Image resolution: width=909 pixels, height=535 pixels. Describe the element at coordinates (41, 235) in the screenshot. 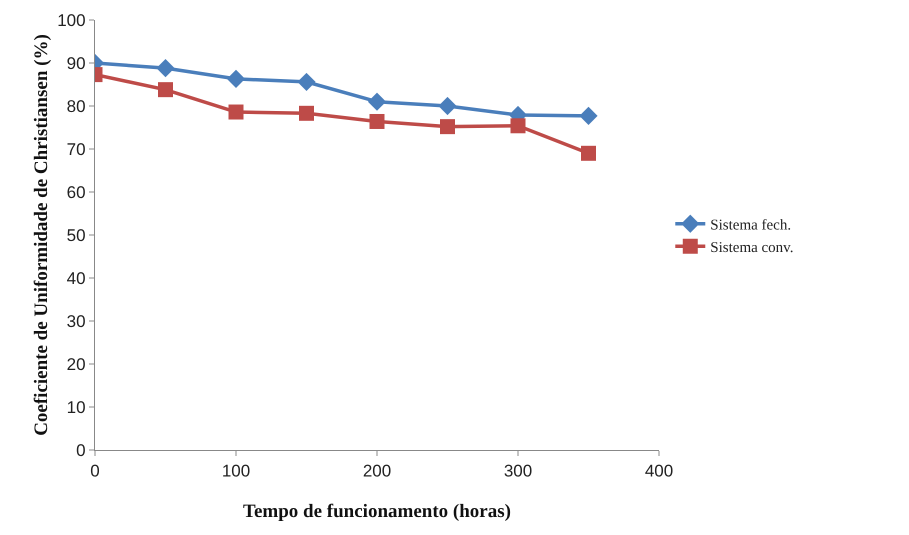

I see `y-axis-title: Coeficiente de Uniformidade de Christiansen (%)` at that location.